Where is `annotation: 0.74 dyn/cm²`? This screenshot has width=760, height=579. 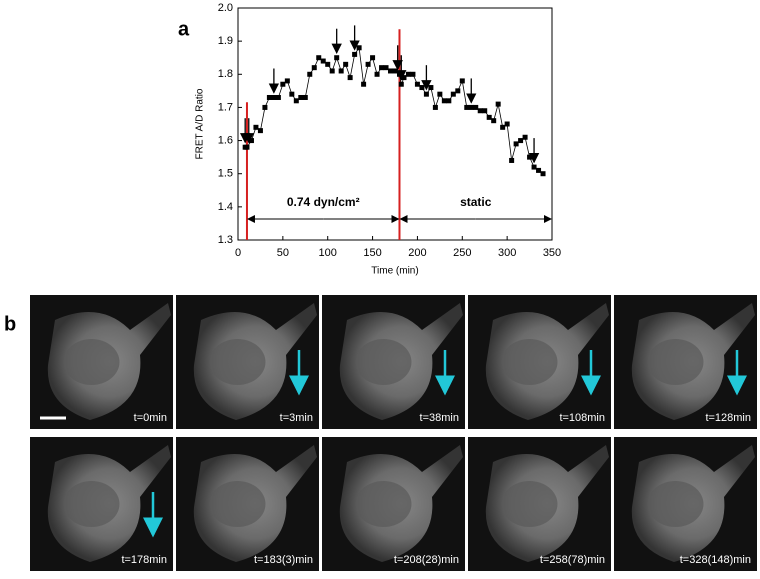 annotation: 0.74 dyn/cm² is located at coordinates (323, 202).